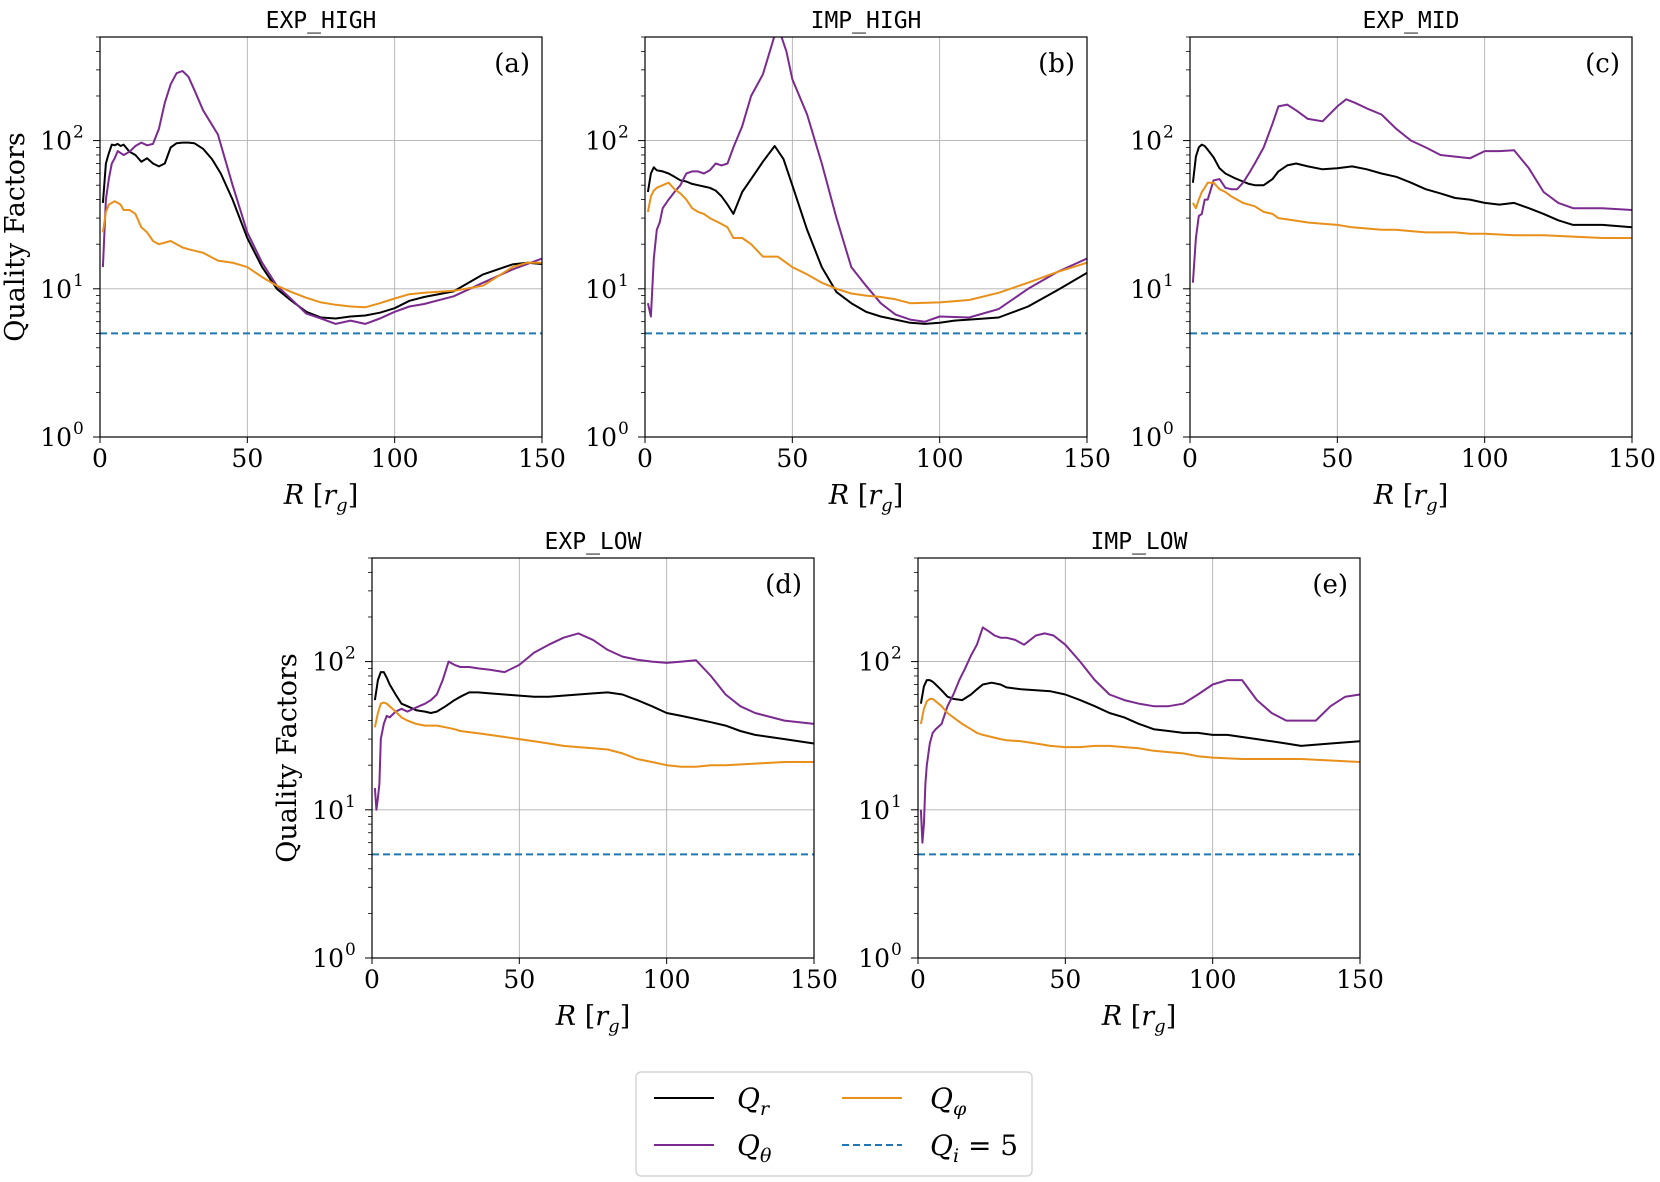  What do you see at coordinates (765, 1109) in the screenshot?
I see `legend-label-sub: r` at bounding box center [765, 1109].